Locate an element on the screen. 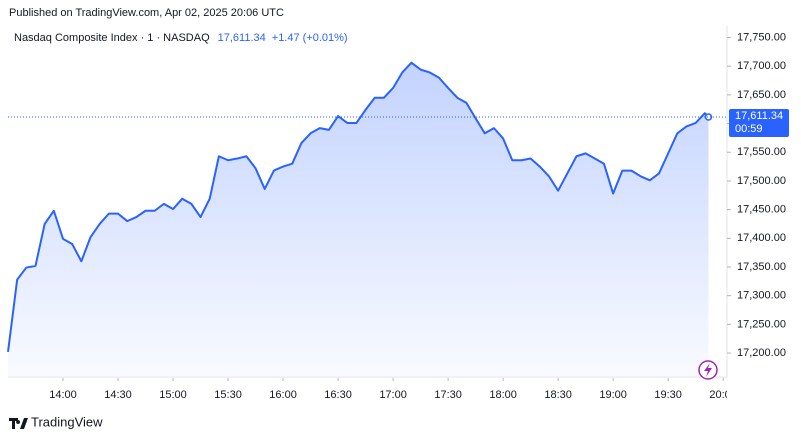 This screenshot has height=439, width=801. y-tick-label: 17,200.00 is located at coordinates (761, 353).